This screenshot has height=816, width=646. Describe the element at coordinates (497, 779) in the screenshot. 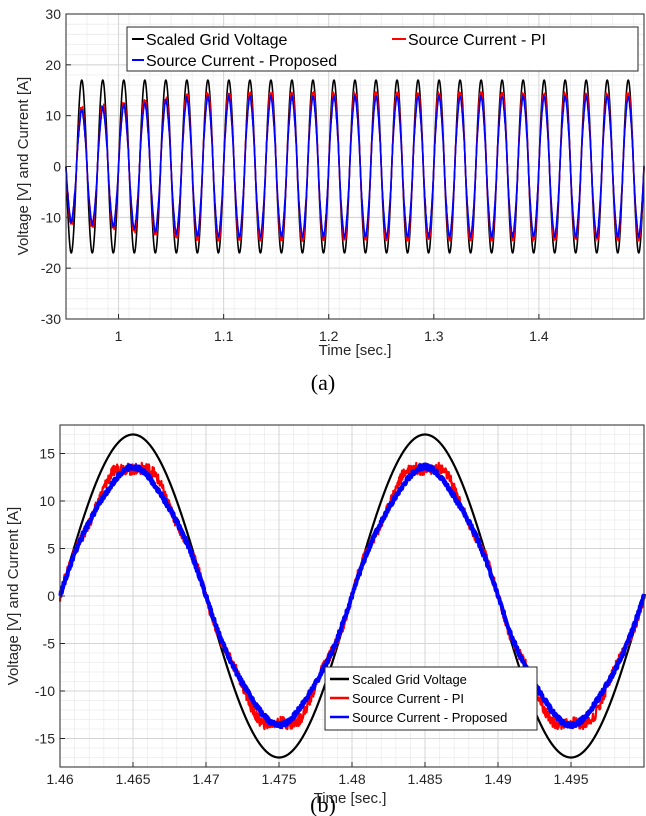

I see `chart-b-x-tick-label: 1.49` at that location.